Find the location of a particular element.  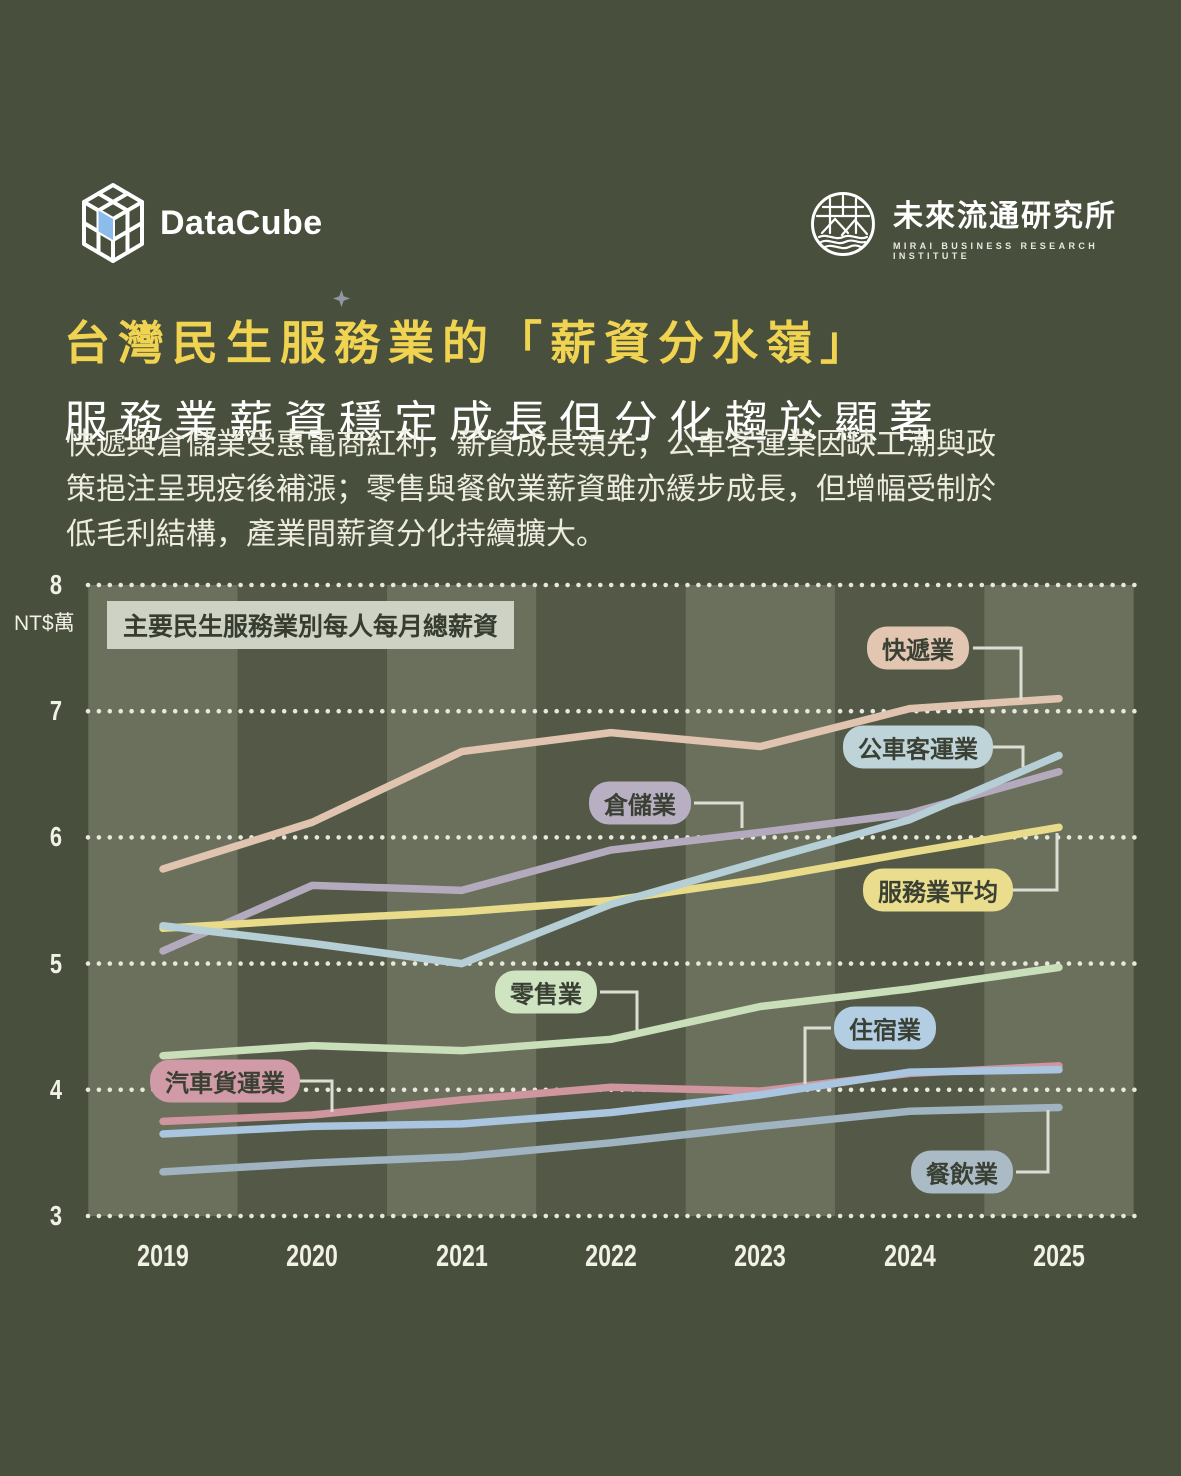

cube-blue-cell is located at coordinates (105, 225).